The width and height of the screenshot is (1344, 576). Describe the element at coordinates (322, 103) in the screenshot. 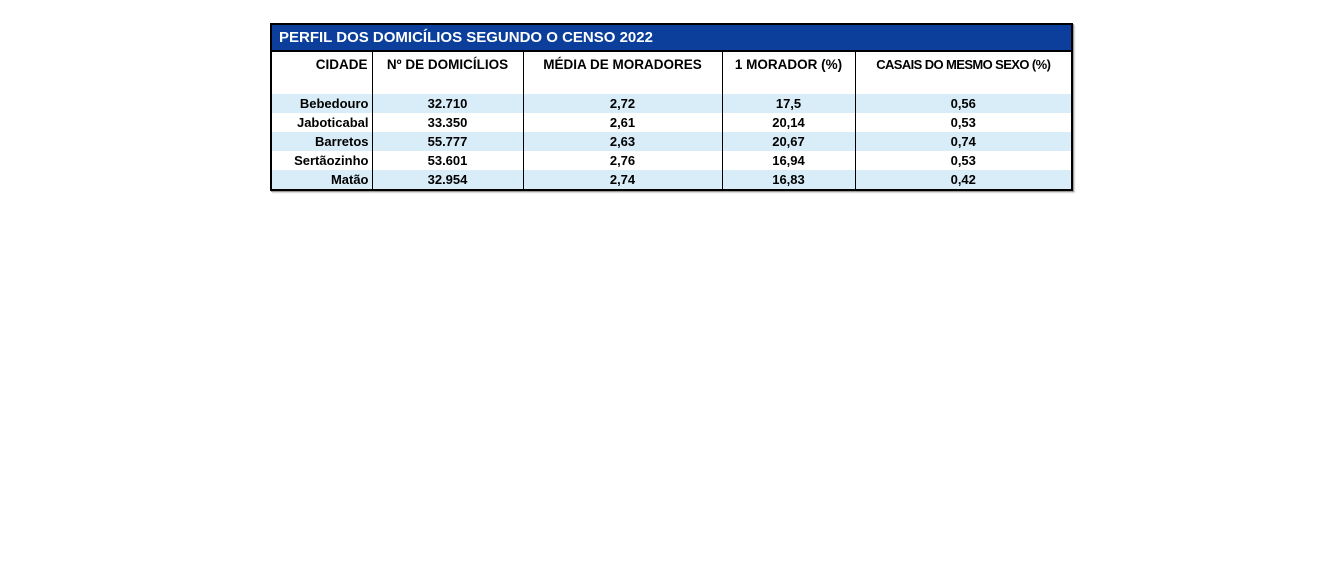

I see `row-label-city: Bebedouro` at that location.